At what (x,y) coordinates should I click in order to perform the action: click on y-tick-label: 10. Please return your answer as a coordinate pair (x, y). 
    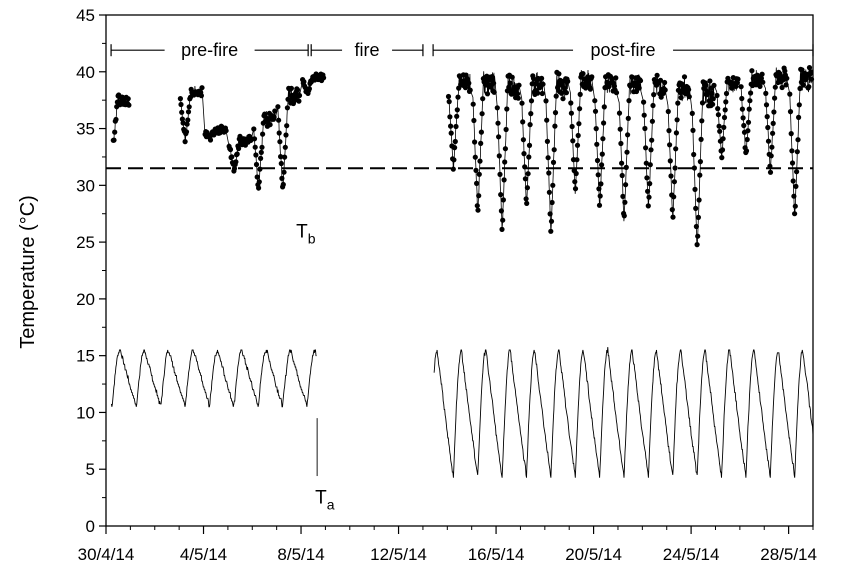
    Looking at the image, I should click on (85, 412).